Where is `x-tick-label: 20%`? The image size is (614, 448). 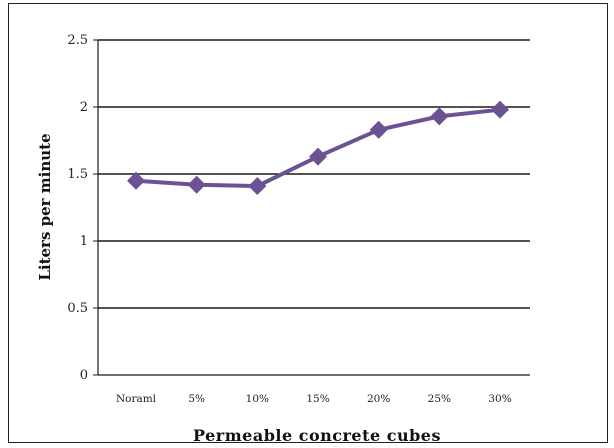
x-tick-label: 20% is located at coordinates (378, 399).